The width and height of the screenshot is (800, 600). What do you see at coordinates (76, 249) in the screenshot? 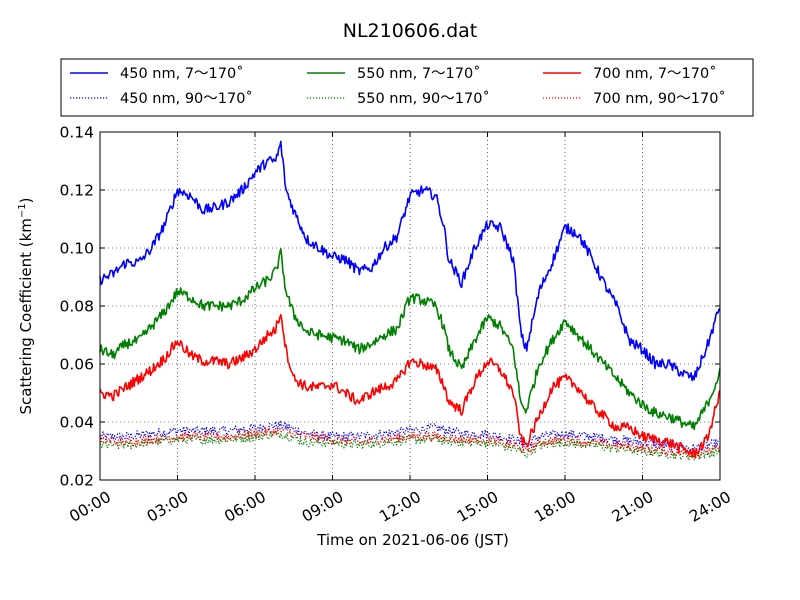
I see `y-tick-label: 0.10` at bounding box center [76, 249].